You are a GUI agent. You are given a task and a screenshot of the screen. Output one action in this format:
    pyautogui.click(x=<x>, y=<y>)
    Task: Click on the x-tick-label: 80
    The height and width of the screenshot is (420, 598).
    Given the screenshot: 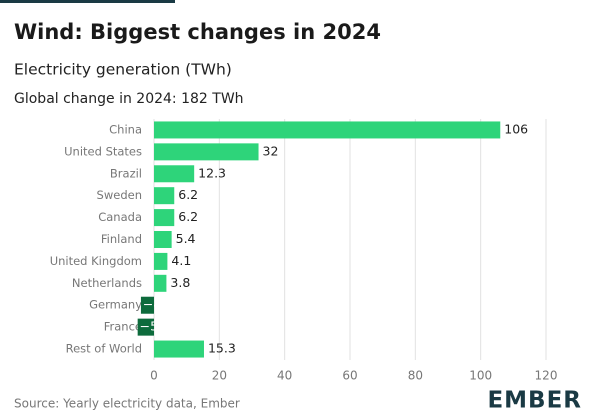 What is the action you would take?
    pyautogui.click(x=415, y=376)
    